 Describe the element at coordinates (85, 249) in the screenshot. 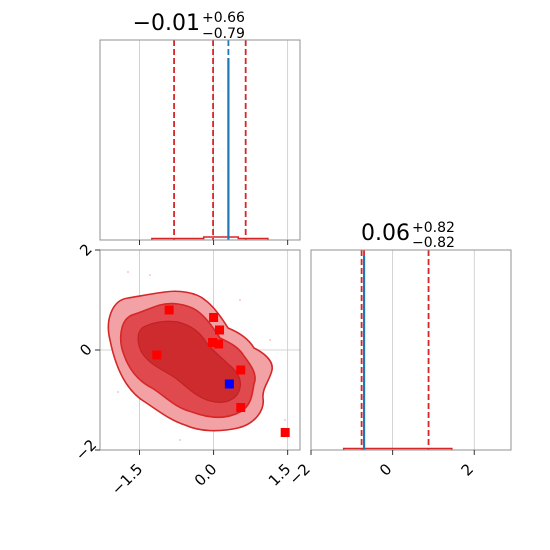

I see `y-tick-label: 2` at that location.